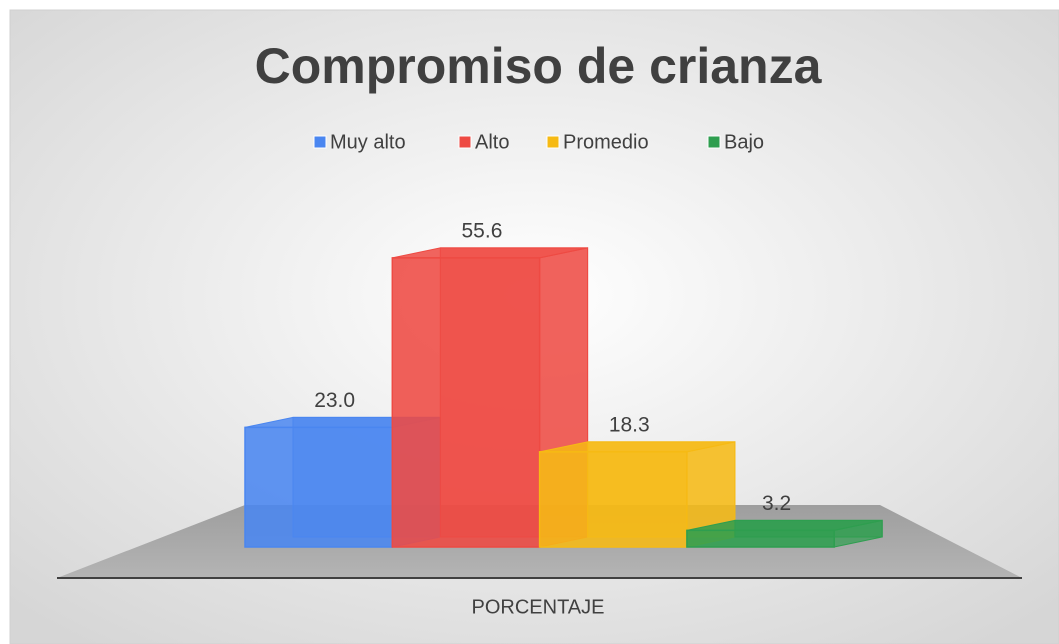  Describe the element at coordinates (368, 142) in the screenshot. I see `legend-label: Muy alto` at that location.